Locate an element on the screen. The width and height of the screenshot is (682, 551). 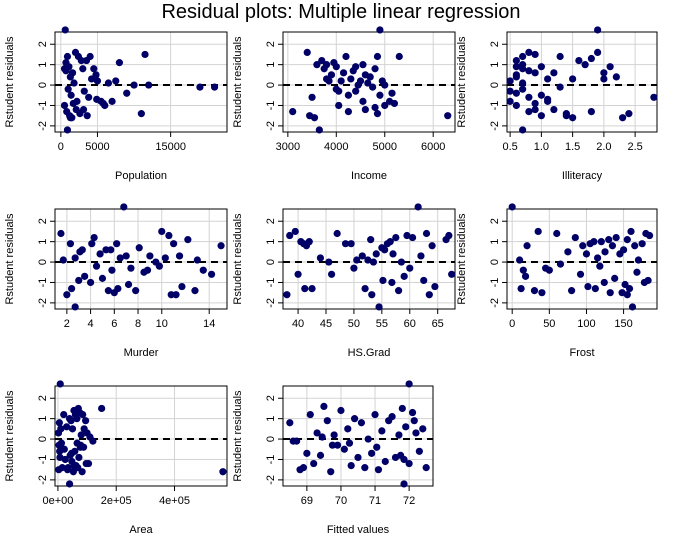
x-tick-label: 4000 is located at coordinates (336, 147).